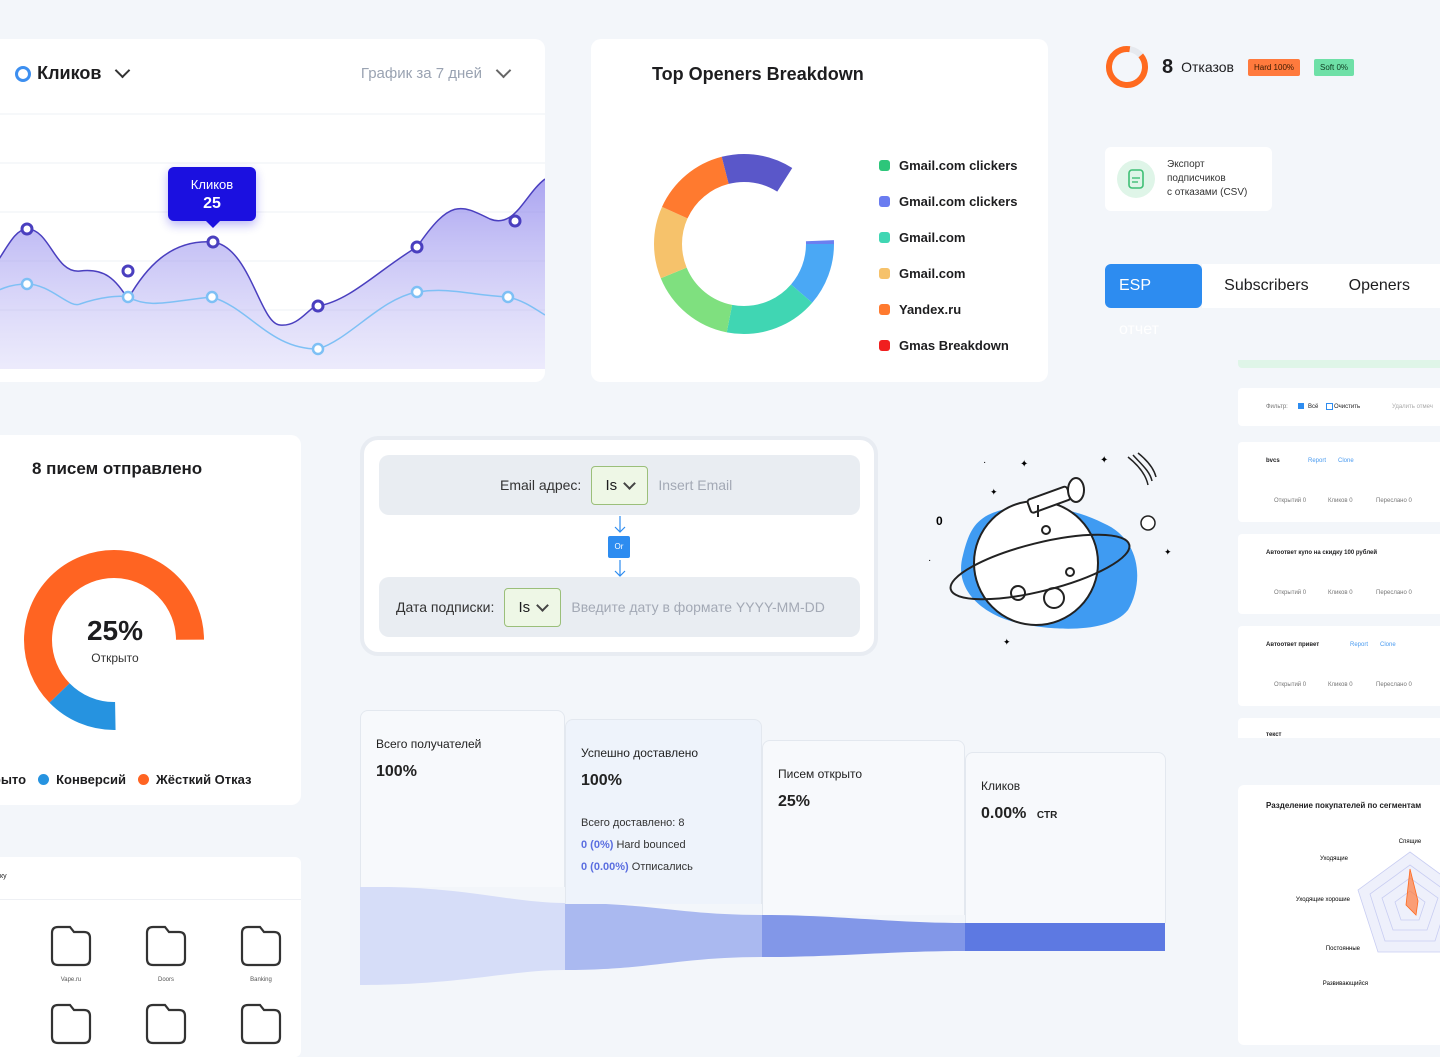 This screenshot has width=1440, height=1057. I want to click on series-marker-icon, so click(23, 73).